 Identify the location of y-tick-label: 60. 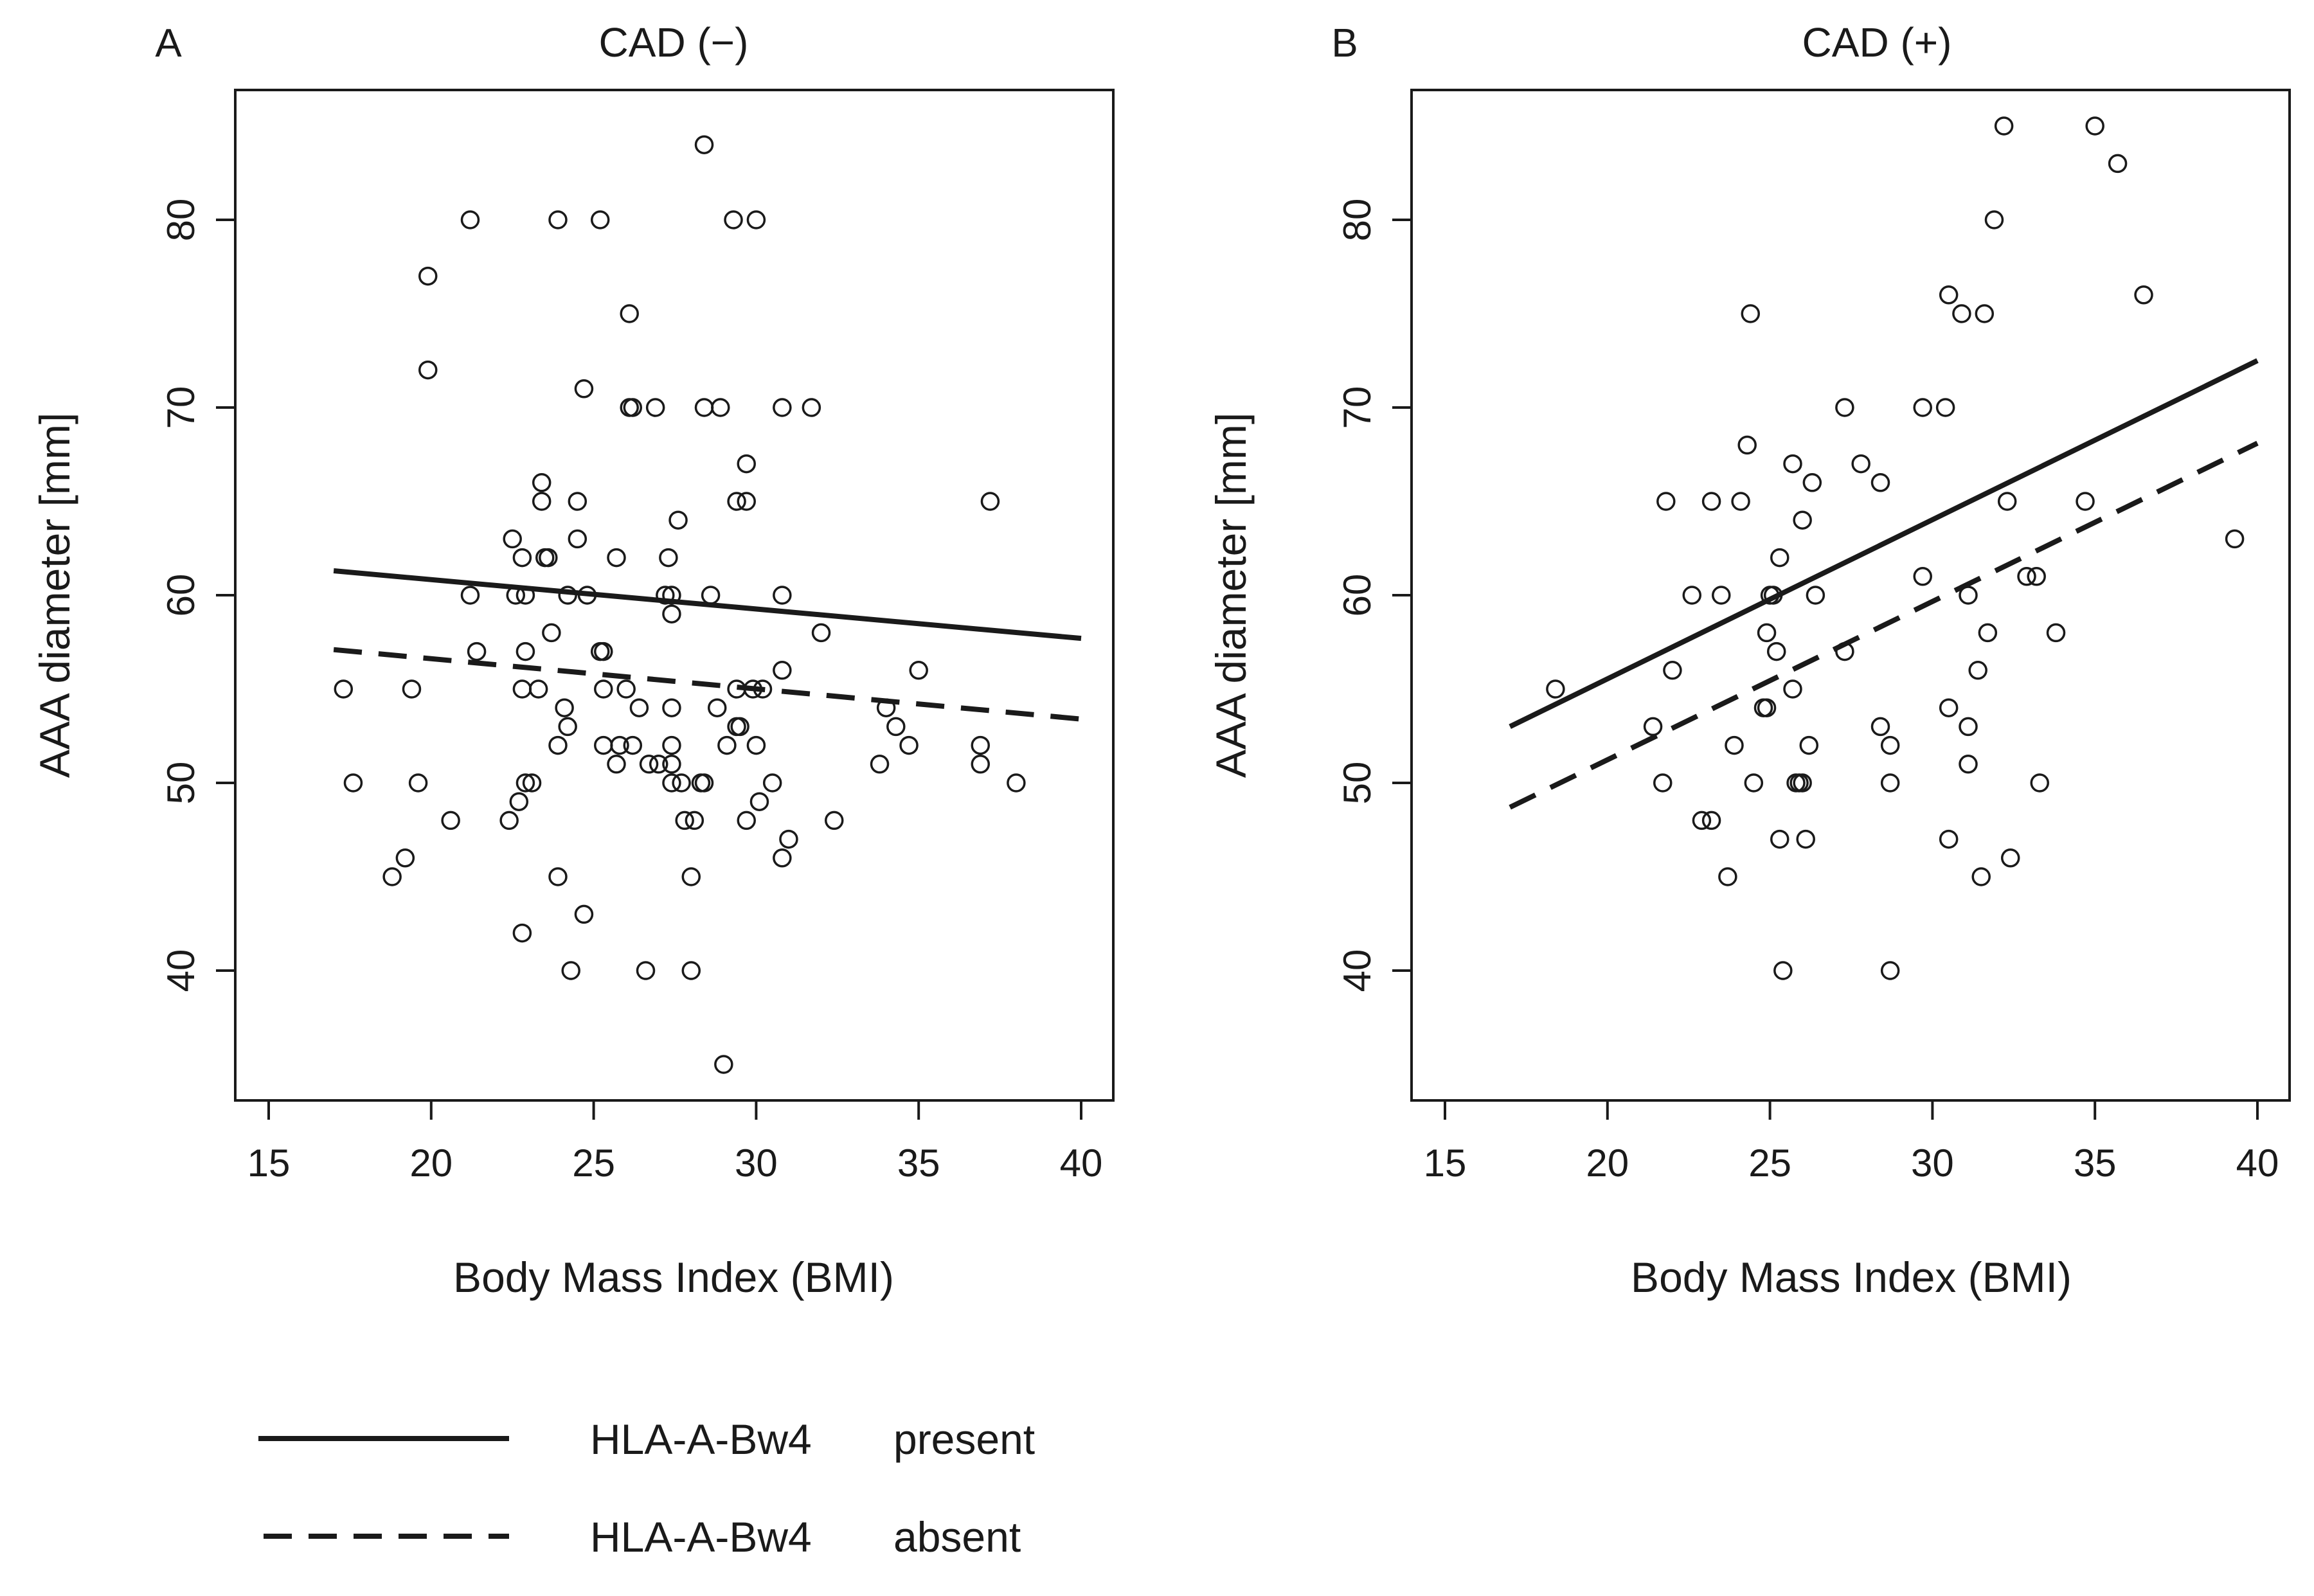
(1357, 596).